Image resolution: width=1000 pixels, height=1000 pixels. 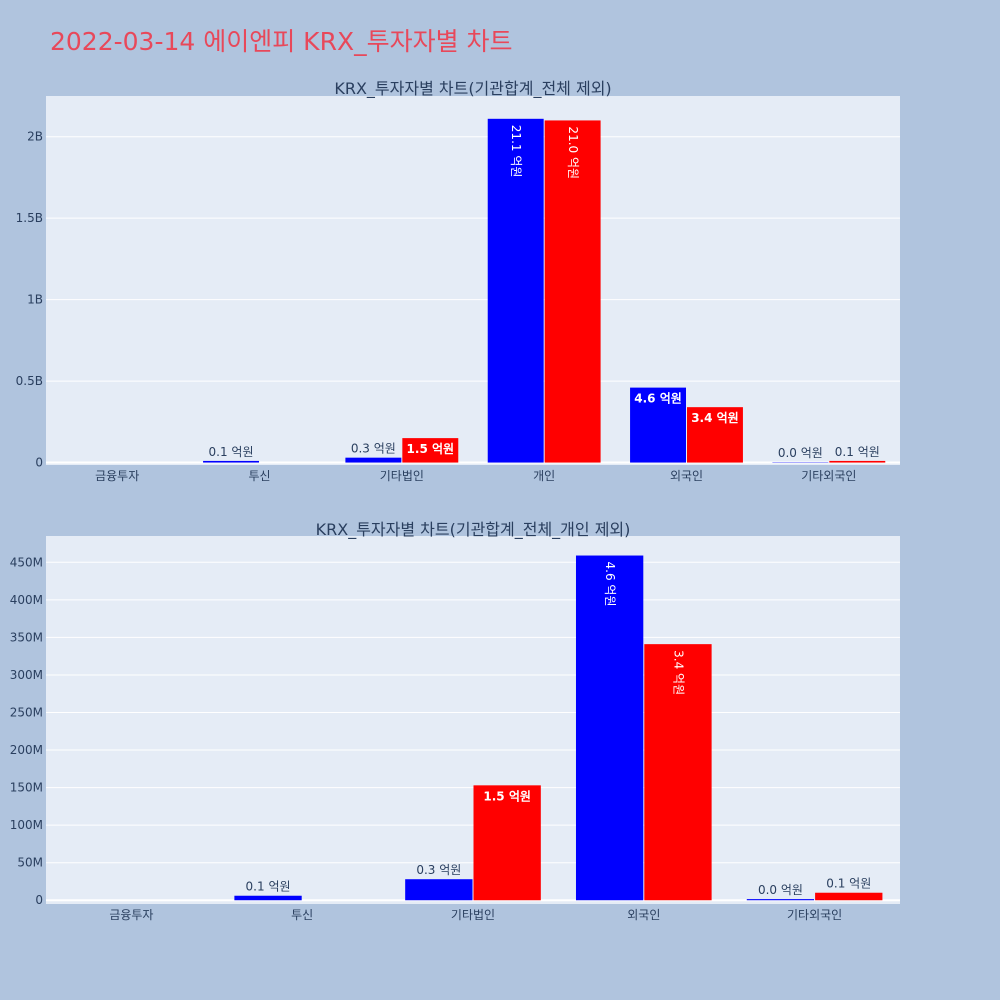 What do you see at coordinates (26, 562) in the screenshot?
I see `y-tick-label: 450M` at bounding box center [26, 562].